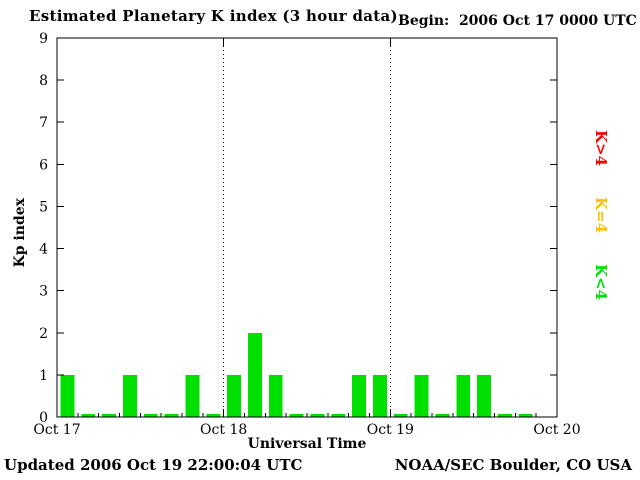 The image size is (640, 480). What do you see at coordinates (43, 418) in the screenshot?
I see `y-tick-label: 0` at bounding box center [43, 418].